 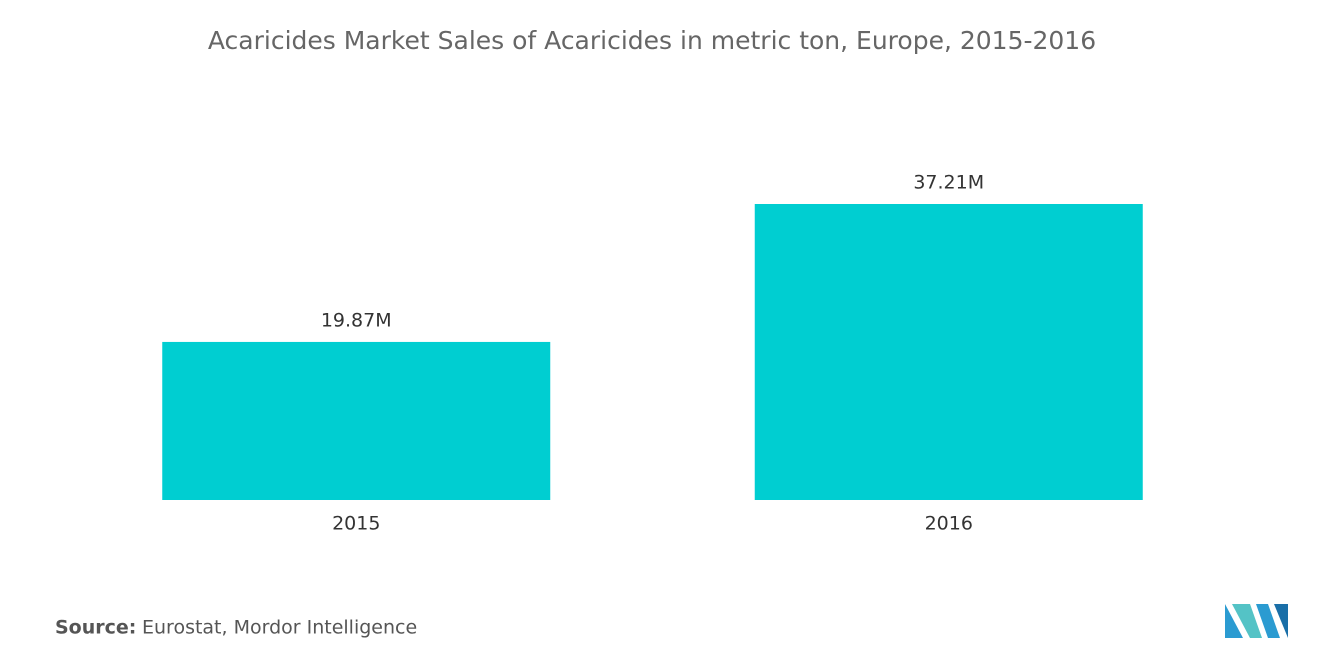 What do you see at coordinates (949, 524) in the screenshot?
I see `x-tick-label: 2016` at bounding box center [949, 524].